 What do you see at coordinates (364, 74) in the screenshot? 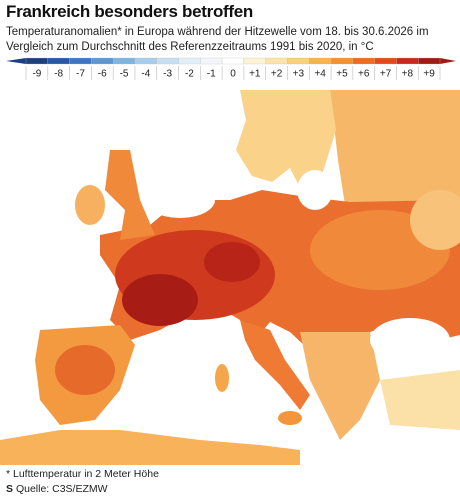
I see `legend-label: +6` at bounding box center [364, 74].